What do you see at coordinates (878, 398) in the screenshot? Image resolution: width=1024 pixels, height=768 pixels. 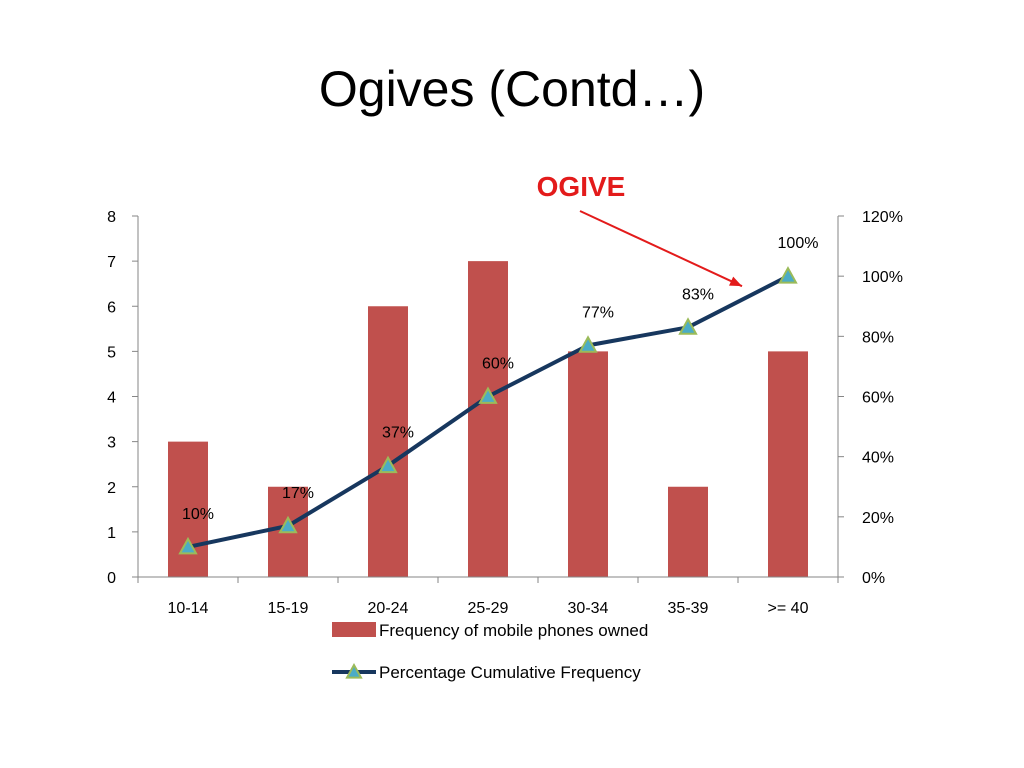 I see `right-tick-label: 60%` at bounding box center [878, 398].